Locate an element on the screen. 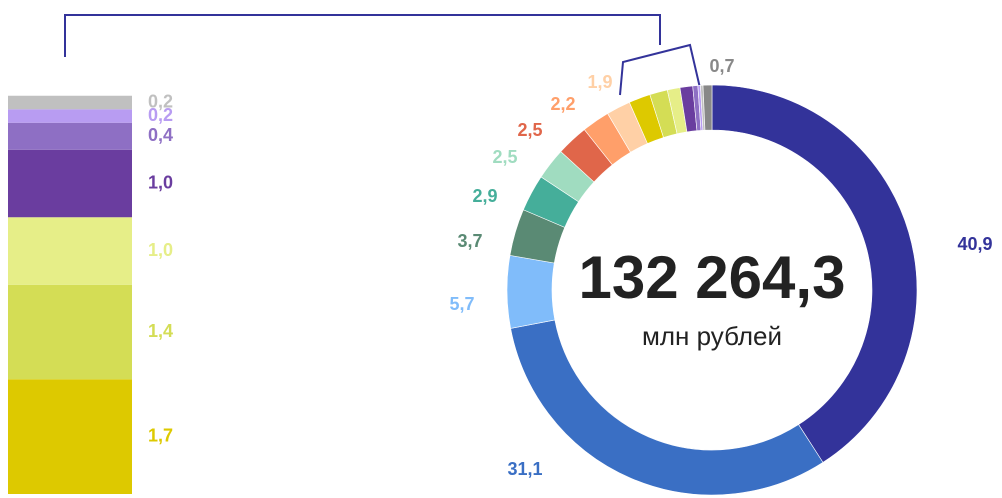 The height and width of the screenshot is (498, 1002). data-label: 2,2 is located at coordinates (562, 104).